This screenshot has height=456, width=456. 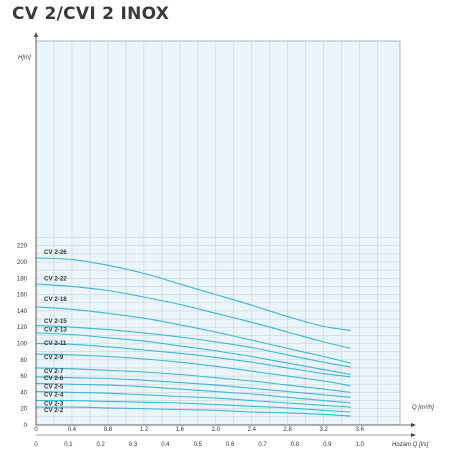 What do you see at coordinates (413, 435) in the screenshot?
I see `x-axis-ls-arrow` at bounding box center [413, 435].